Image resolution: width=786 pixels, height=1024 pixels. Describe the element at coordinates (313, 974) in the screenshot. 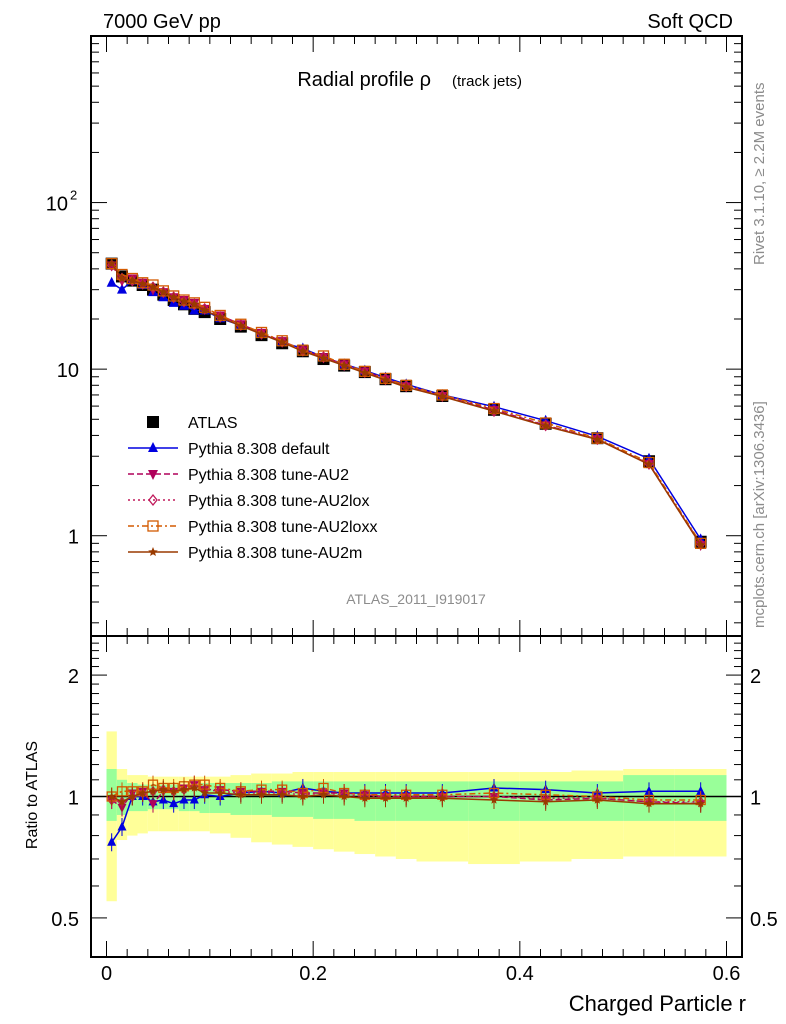

I see `x-tick-label: 0.2` at that location.